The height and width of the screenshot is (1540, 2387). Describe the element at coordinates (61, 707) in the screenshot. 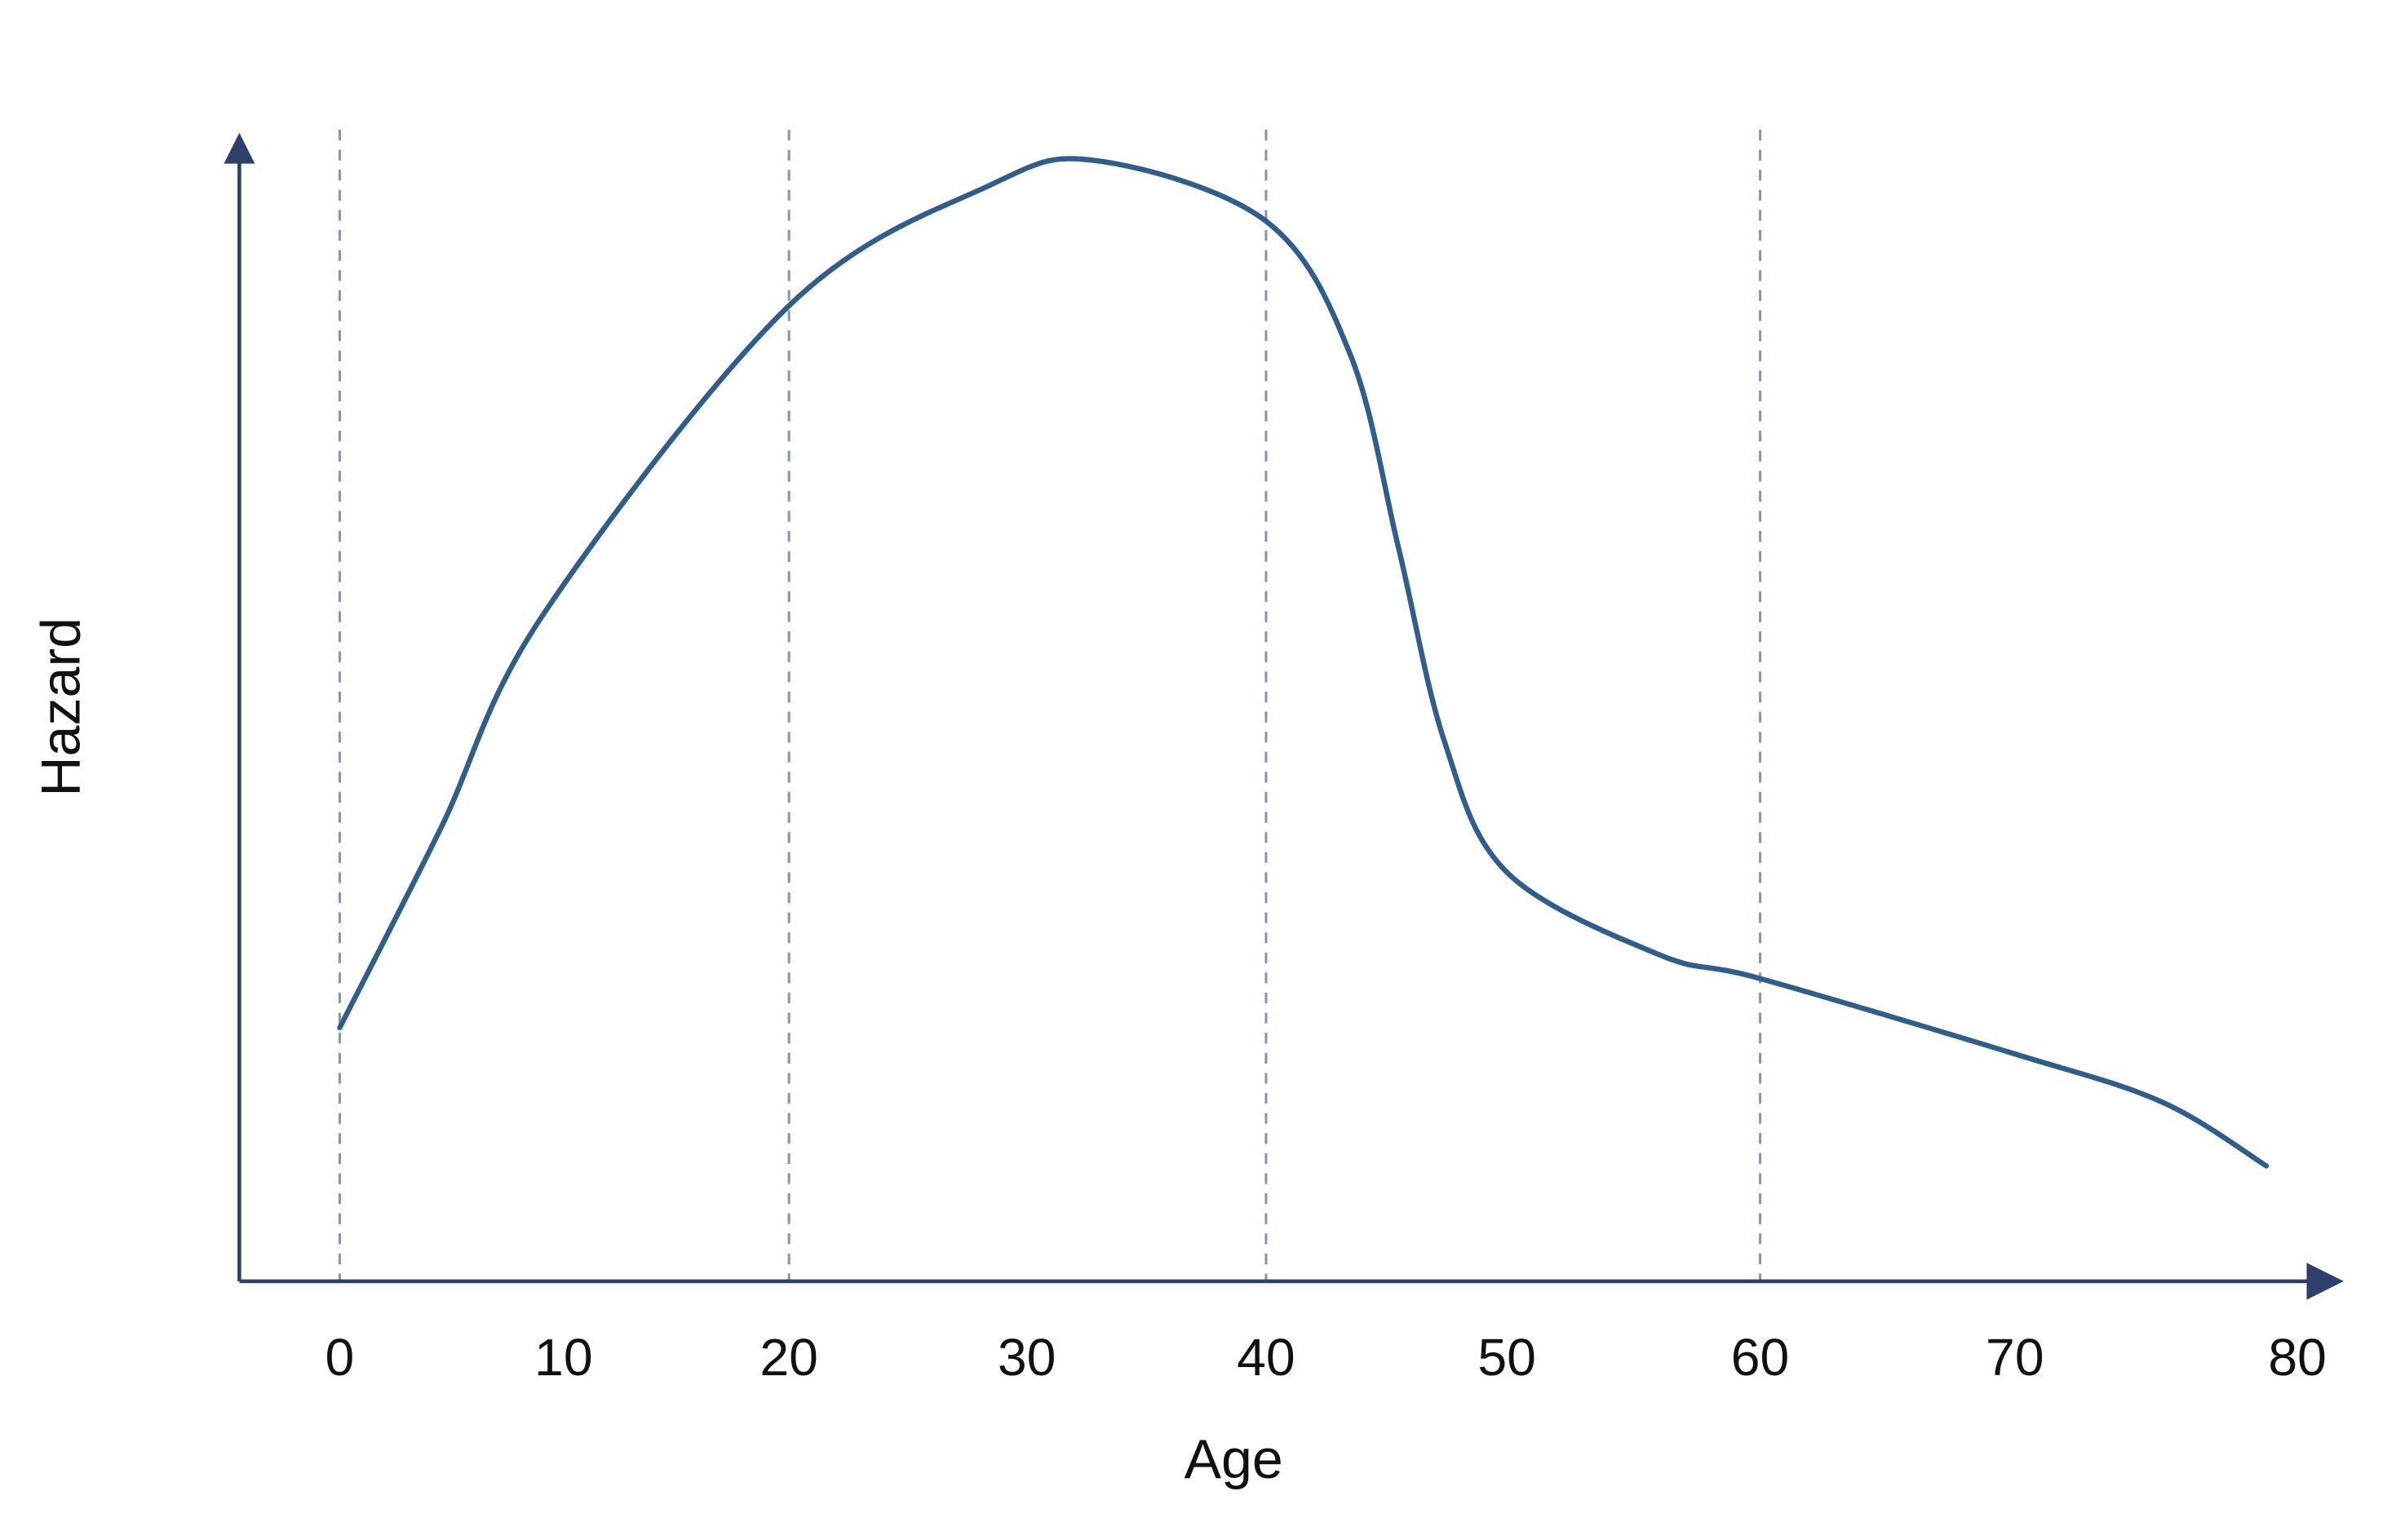

I see `y-axis-title: Hazard` at that location.